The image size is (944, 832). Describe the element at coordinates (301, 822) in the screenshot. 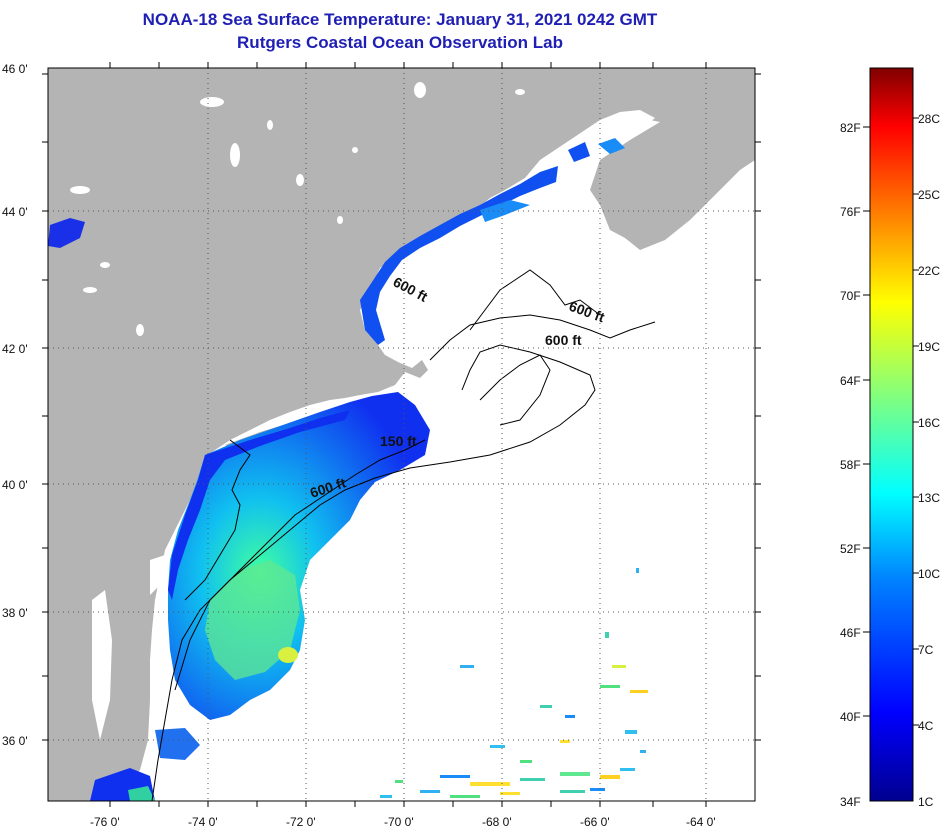

I see `lon-label-72: -72 0'` at that location.